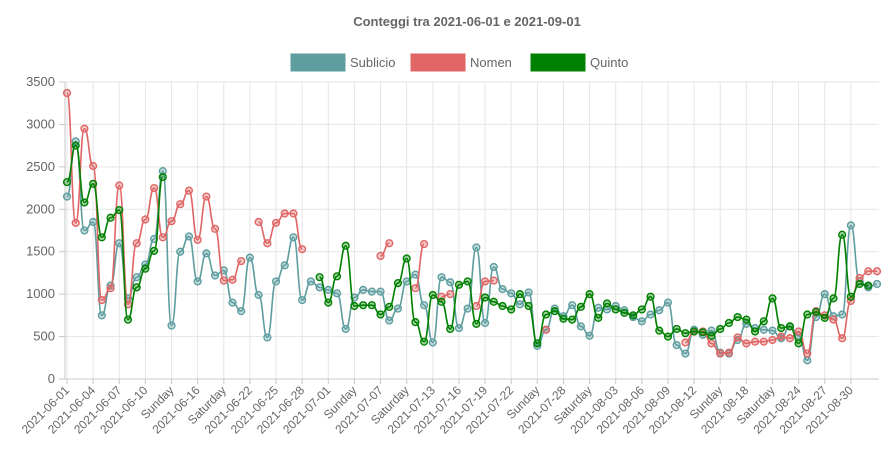  Describe the element at coordinates (40, 293) in the screenshot. I see `y-tick-label: 1000` at that location.